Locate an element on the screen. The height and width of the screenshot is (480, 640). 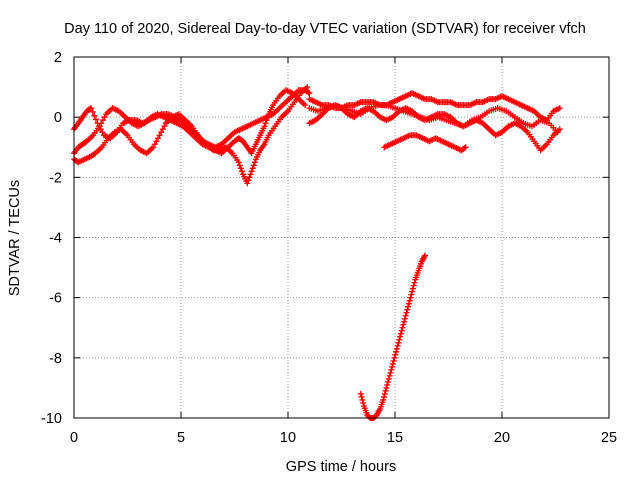
x-tick-label: 15 is located at coordinates (395, 438).